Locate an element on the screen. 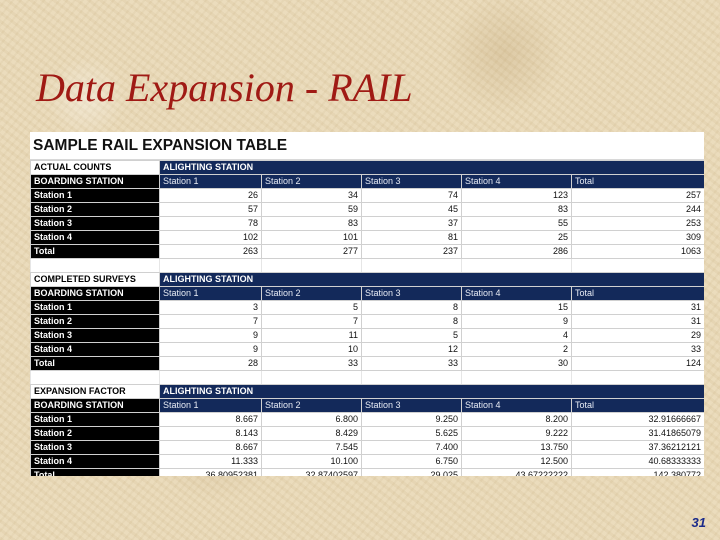  cell-value: 286 is located at coordinates (516, 251).